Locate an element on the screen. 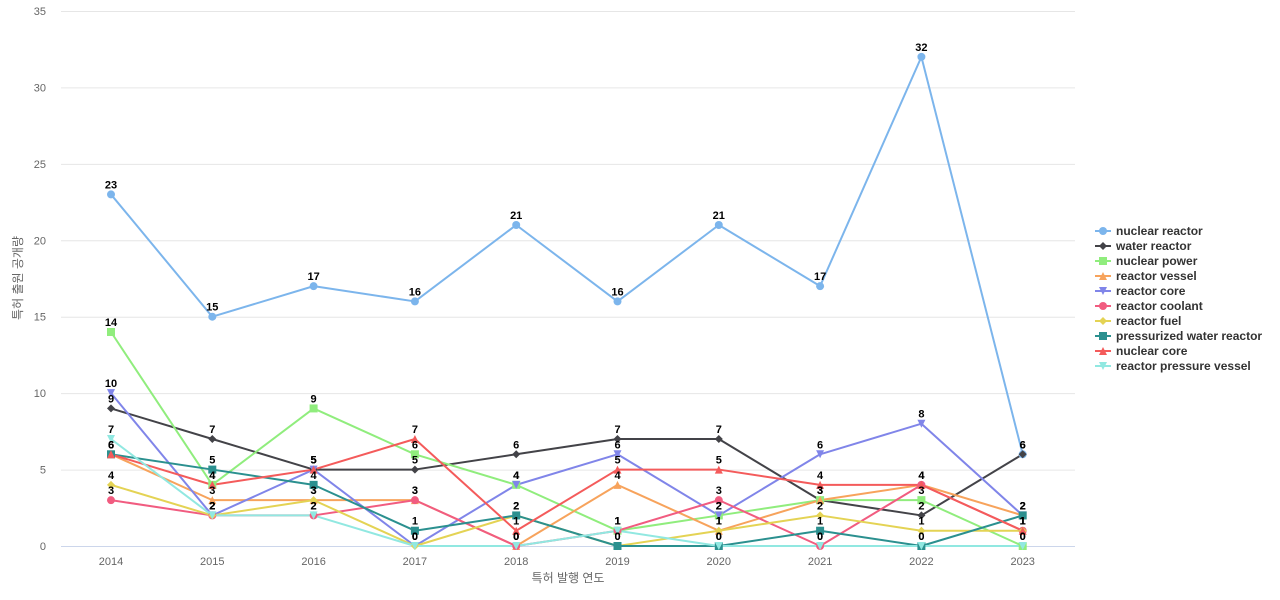 The image size is (1280, 600). data-label-nuclear-reactor: 21 is located at coordinates (719, 216).